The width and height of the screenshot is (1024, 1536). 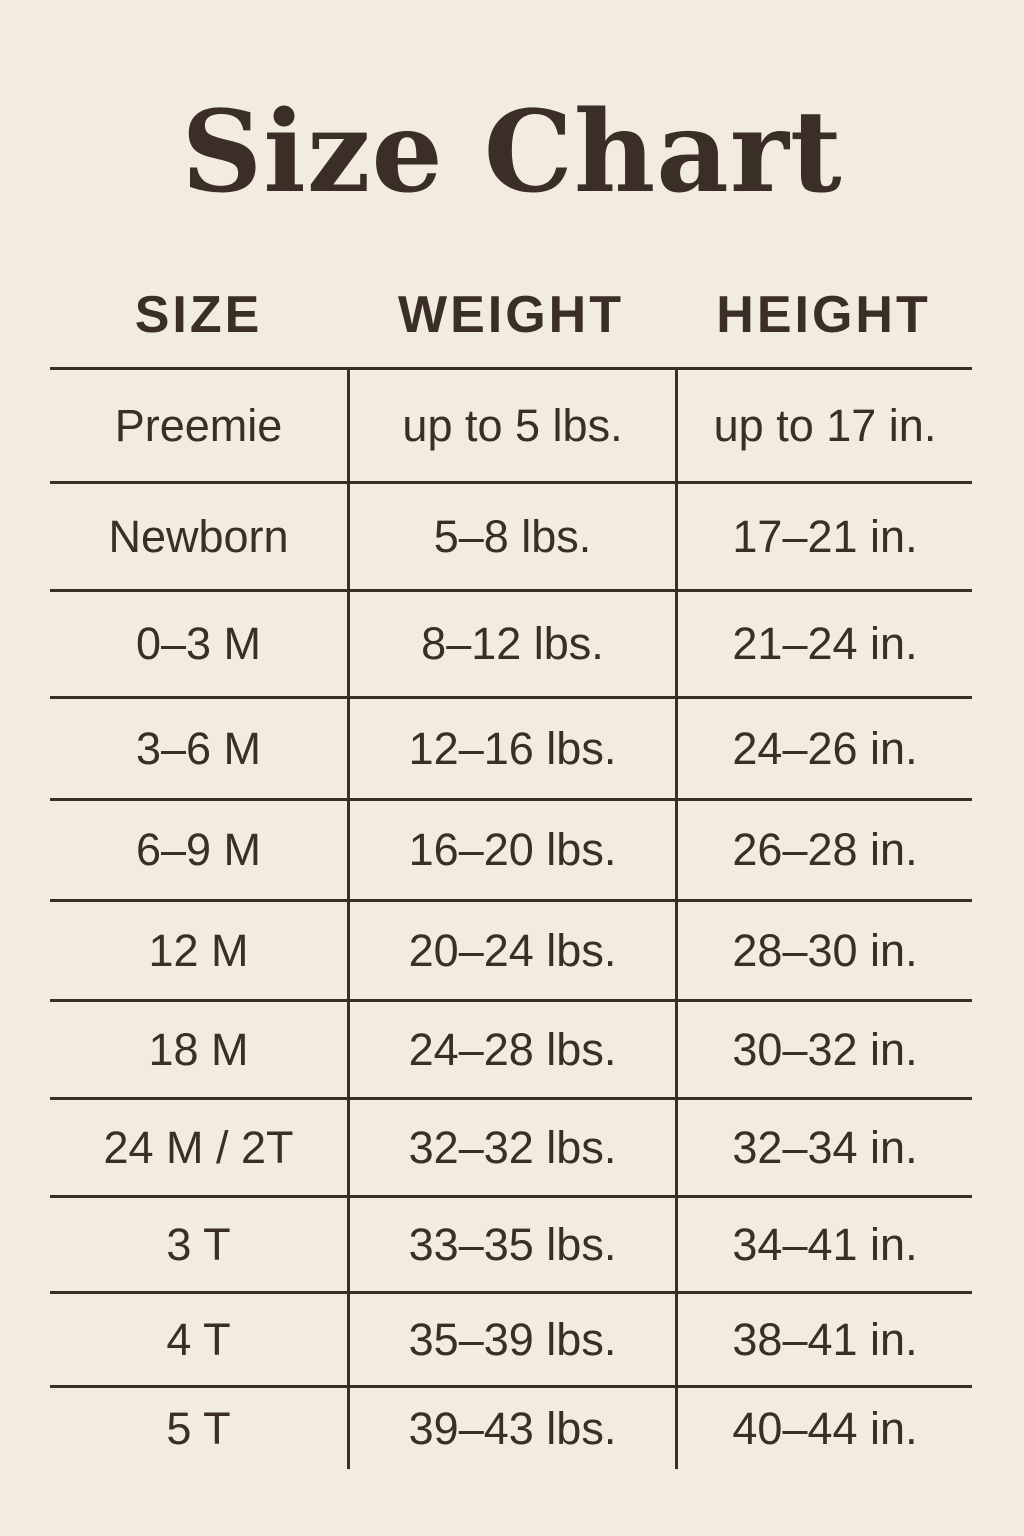 I want to click on table-row: 5 T 39–43 lbs. 40–44 in., so click(x=511, y=1427).